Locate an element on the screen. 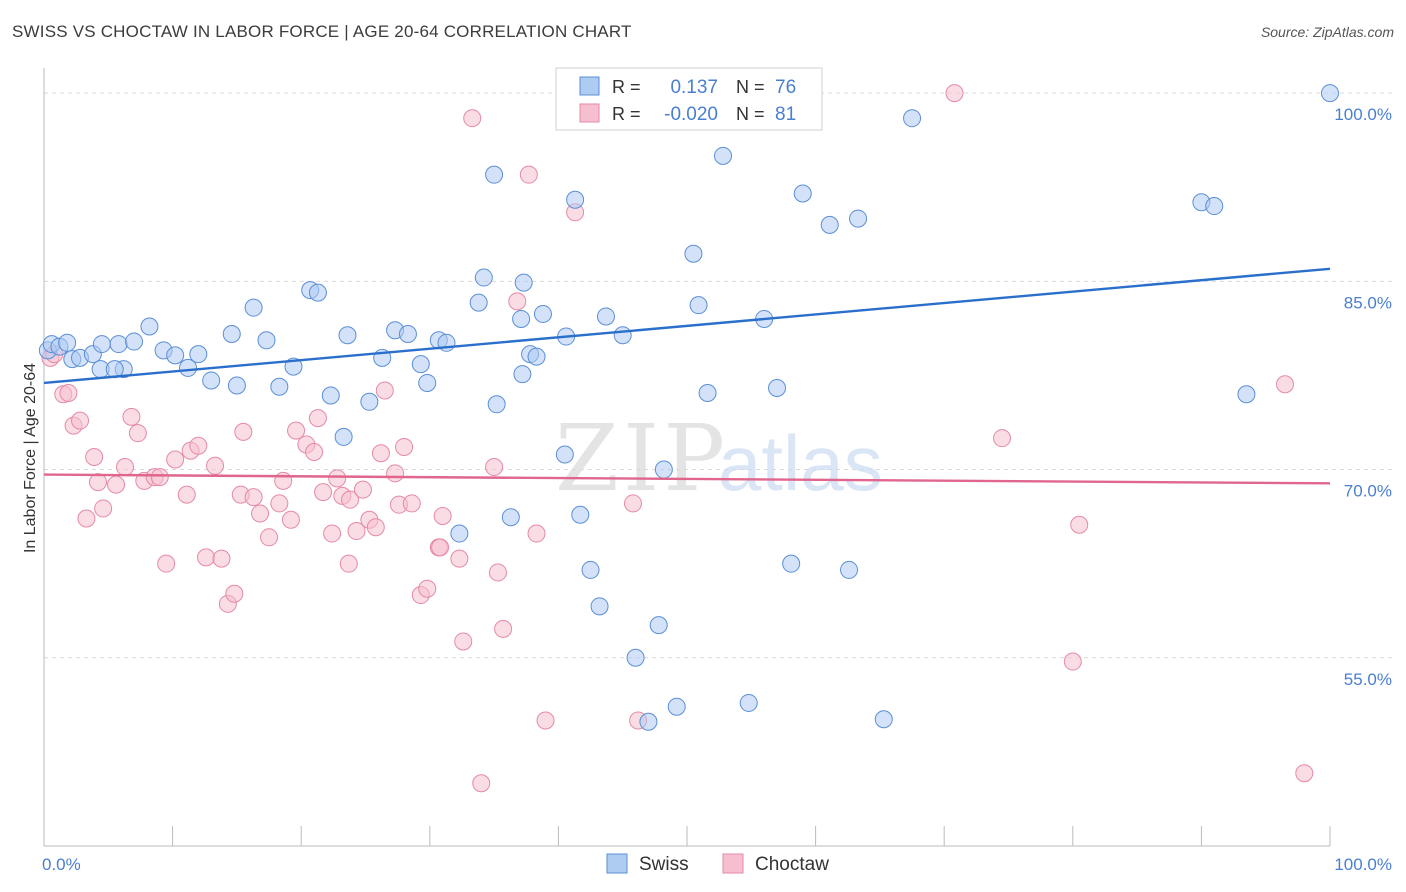 Image resolution: width=1406 pixels, height=892 pixels. choctaw-r-label: R = is located at coordinates (626, 114).